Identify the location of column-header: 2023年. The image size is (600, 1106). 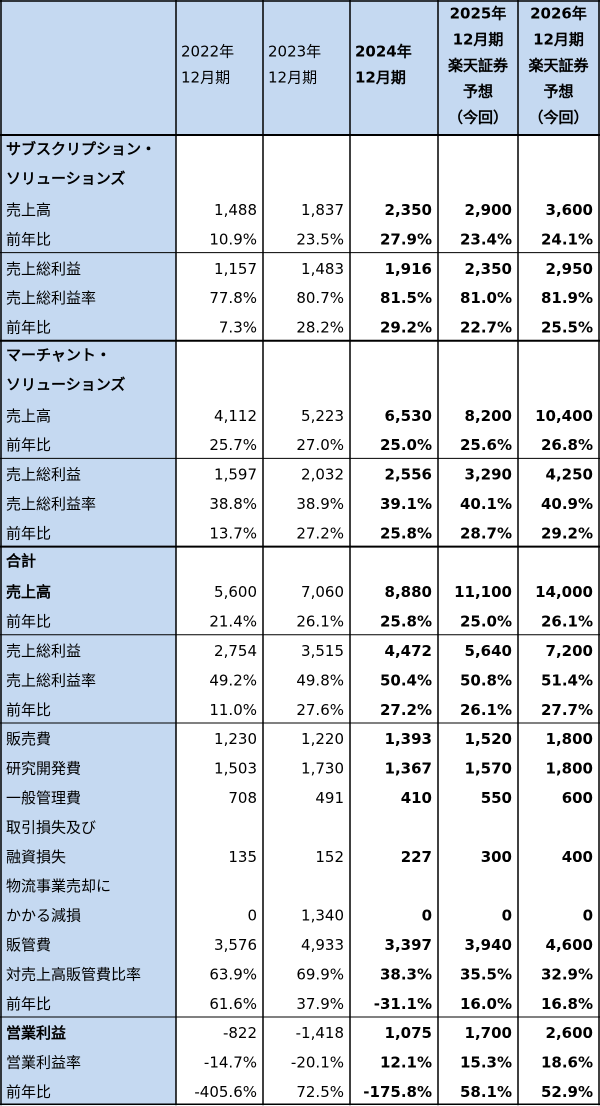
(294, 52).